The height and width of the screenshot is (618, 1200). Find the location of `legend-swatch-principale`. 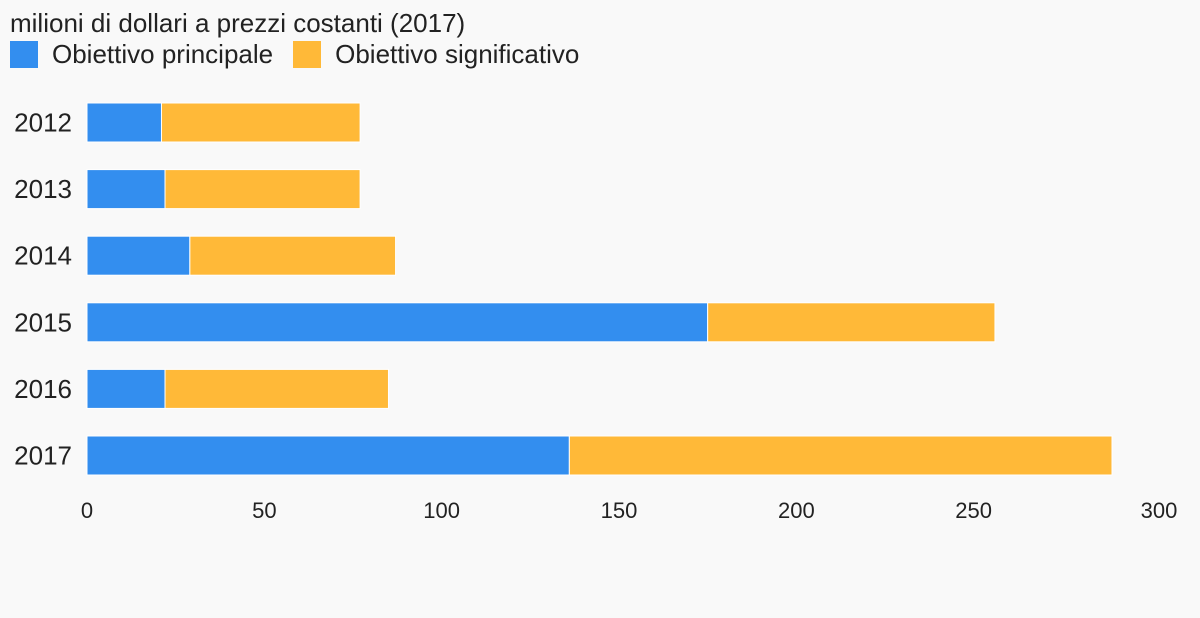

legend-swatch-principale is located at coordinates (24, 54).